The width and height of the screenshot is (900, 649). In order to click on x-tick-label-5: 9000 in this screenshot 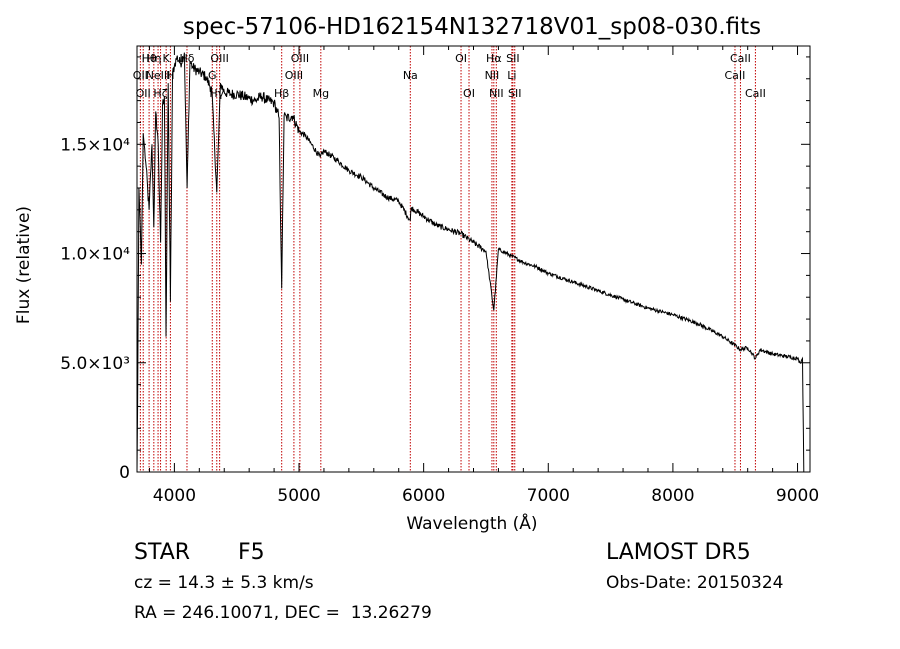, I will do `click(797, 496)`.